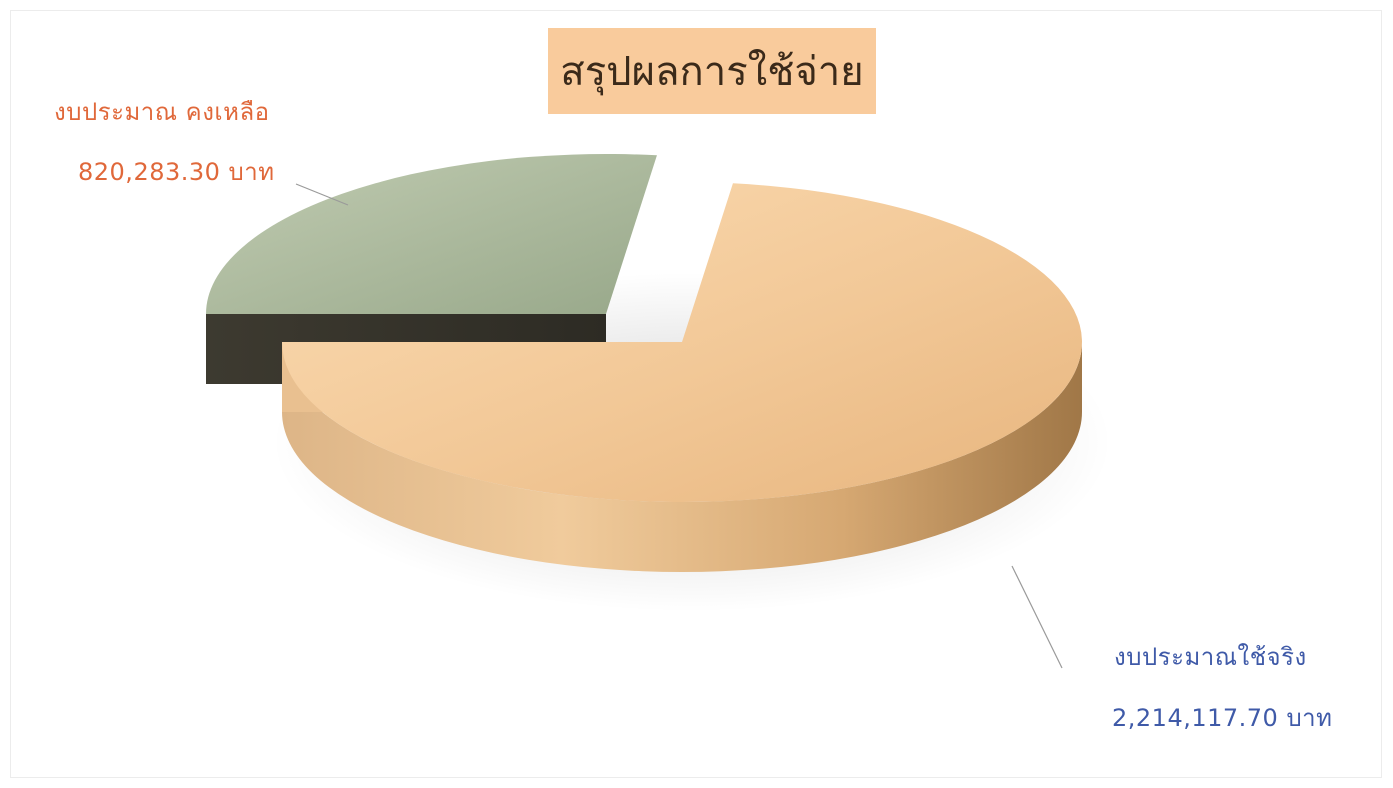 The width and height of the screenshot is (1393, 788). I want to click on chart-title: สรุปผลการใช้จ่าย, so click(712, 72).